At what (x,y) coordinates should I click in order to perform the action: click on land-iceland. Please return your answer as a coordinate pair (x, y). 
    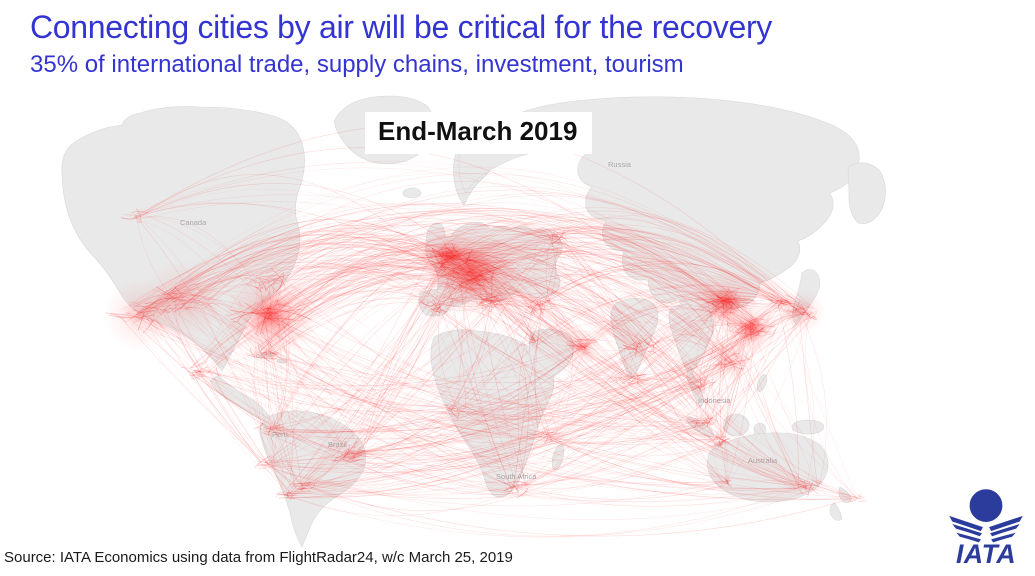
    Looking at the image, I should click on (412, 193).